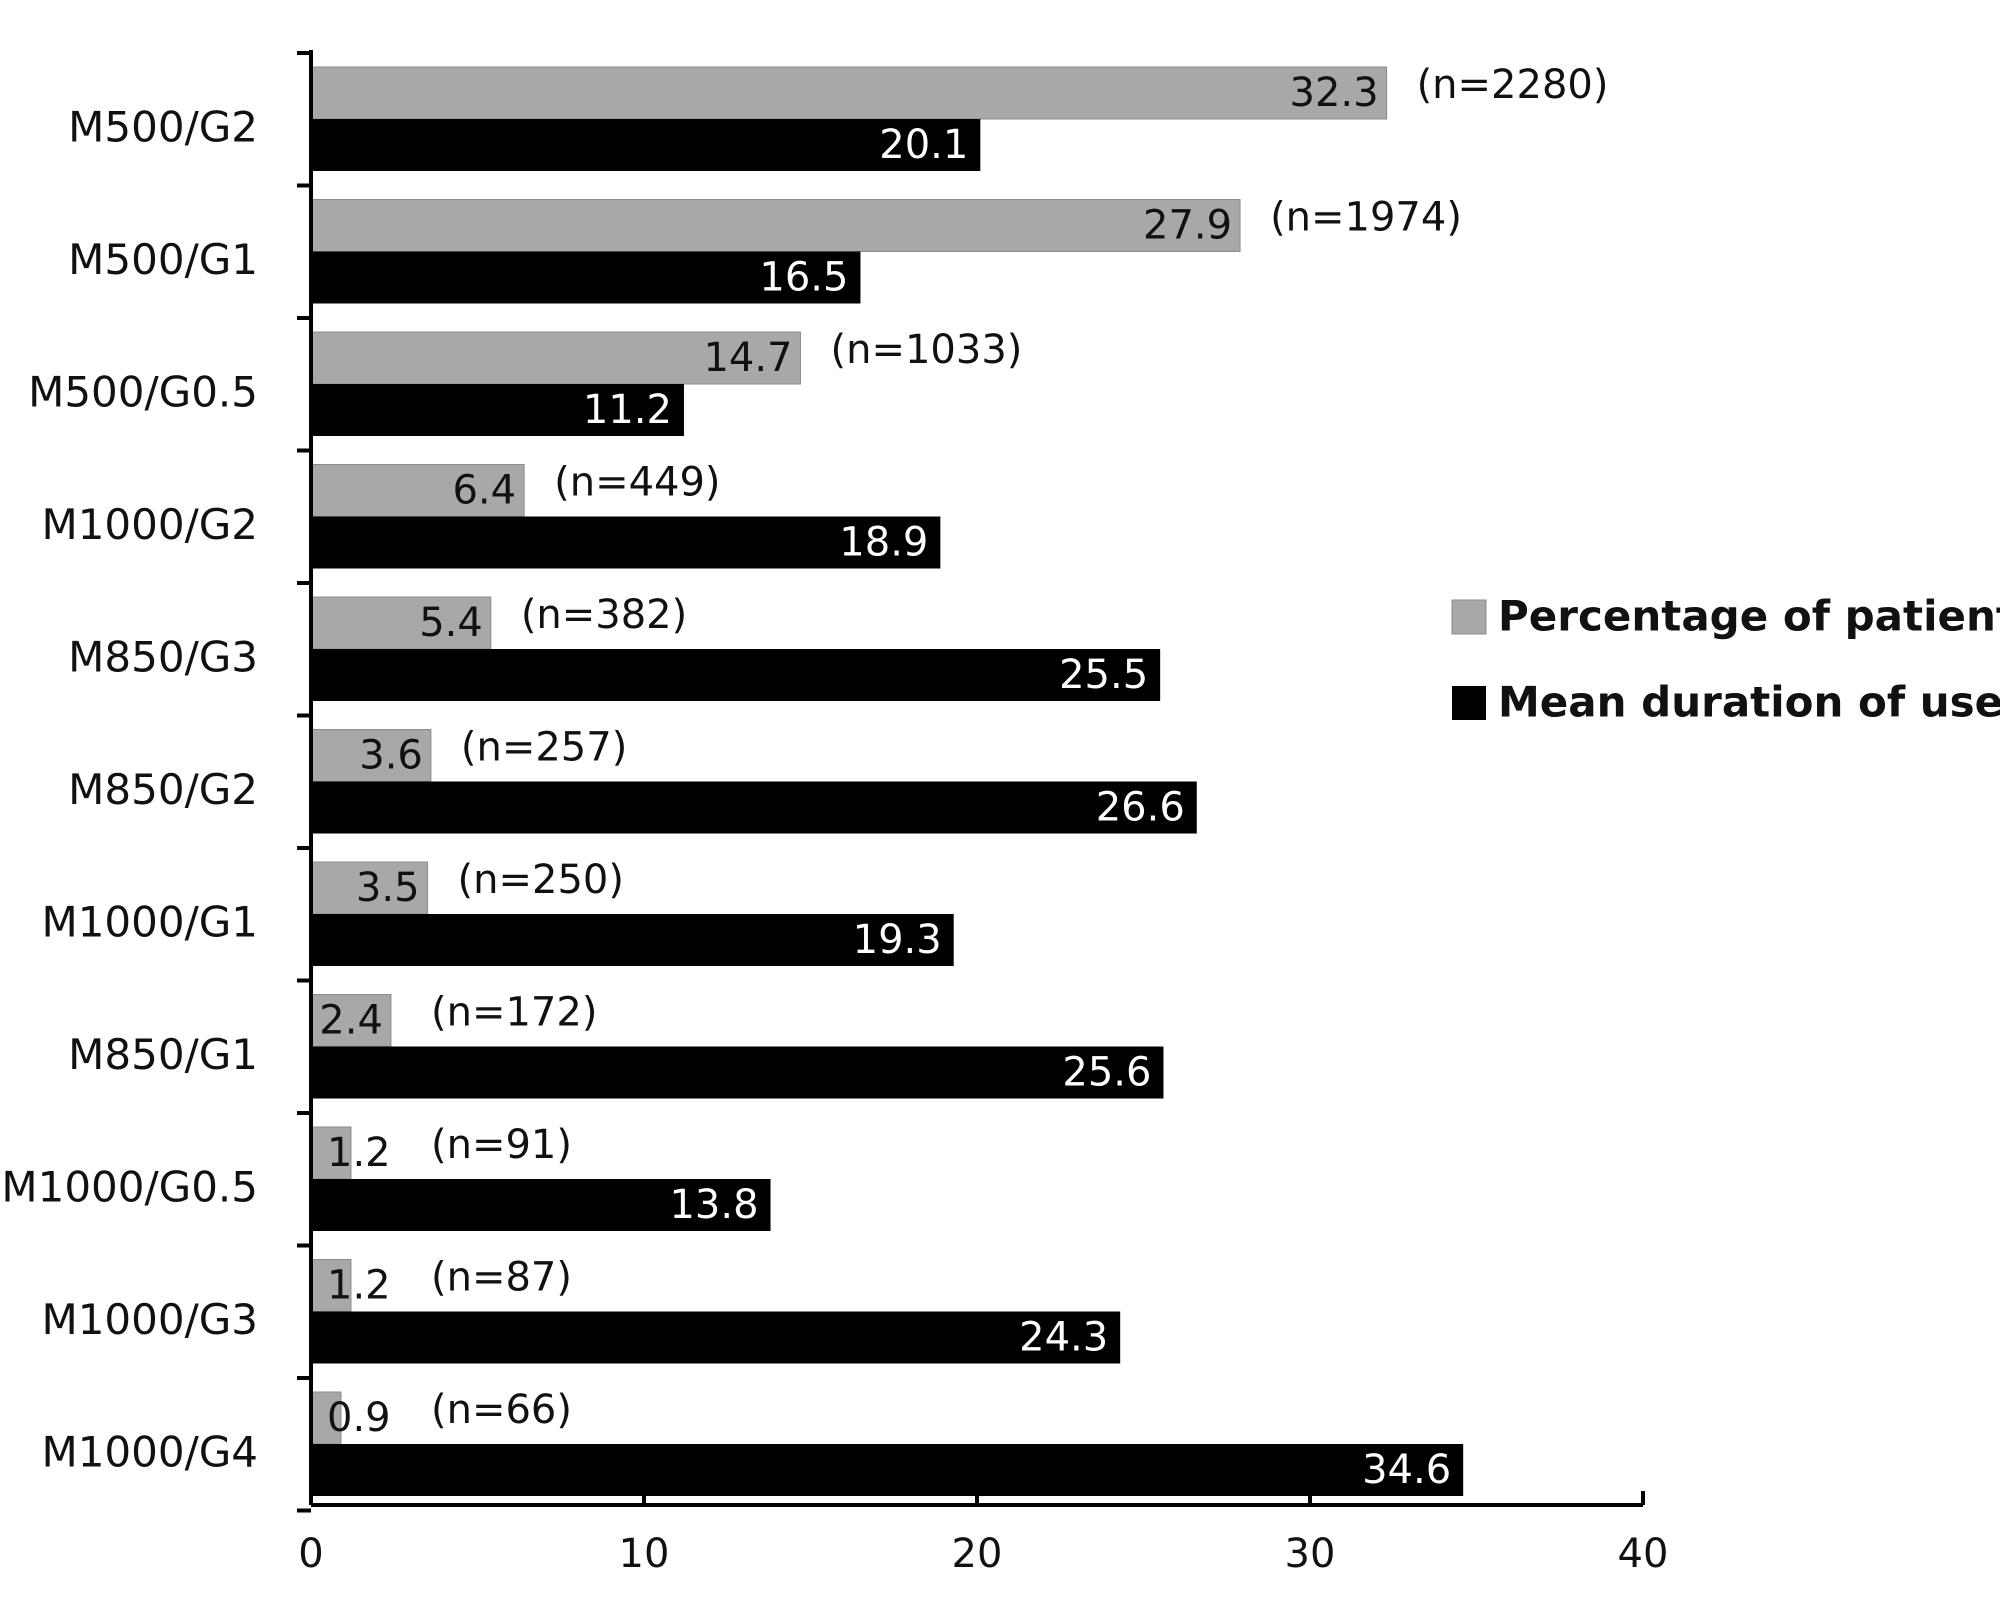  I want to click on data-label-percentage: 3.6, so click(391, 756).